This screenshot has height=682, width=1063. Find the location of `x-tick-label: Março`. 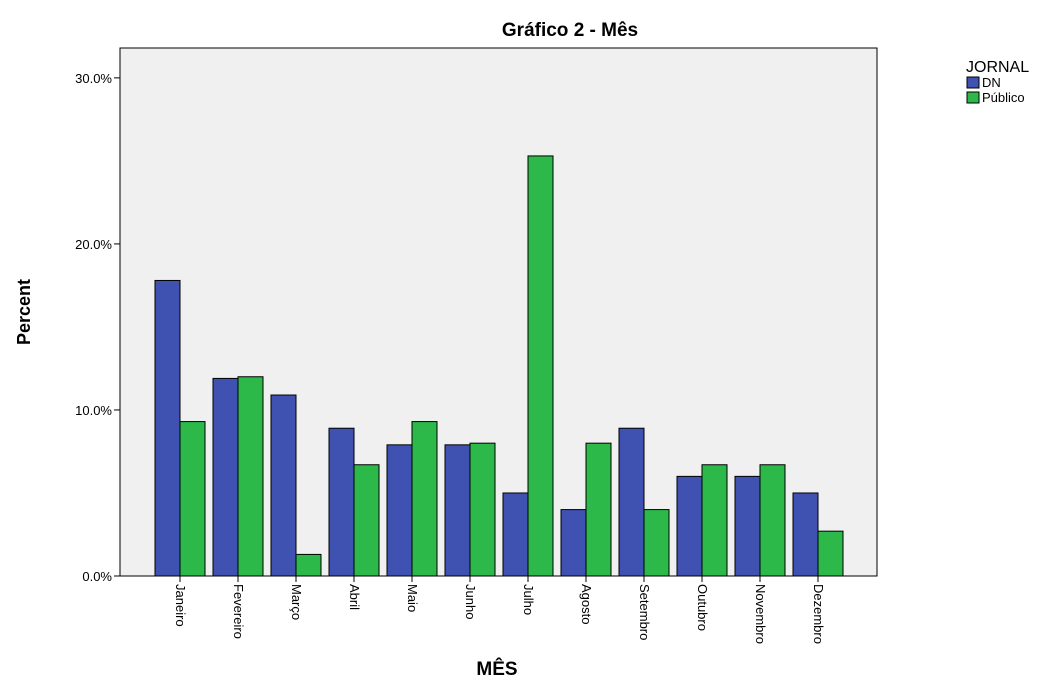

x-tick-label: Março is located at coordinates (296, 602).